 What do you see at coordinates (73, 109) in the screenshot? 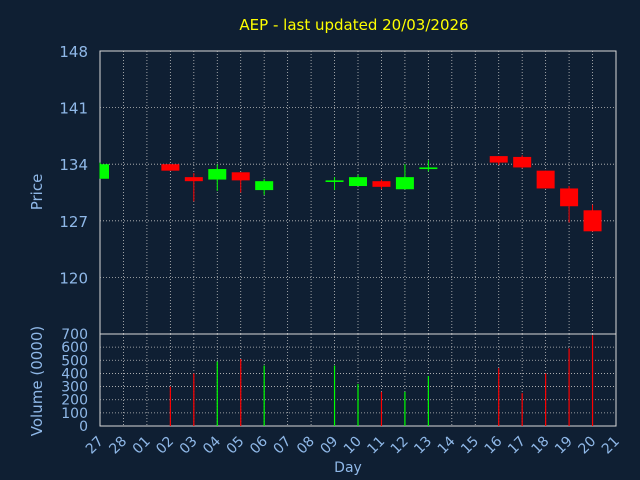
I see `price-tick-label: 141` at bounding box center [73, 109].